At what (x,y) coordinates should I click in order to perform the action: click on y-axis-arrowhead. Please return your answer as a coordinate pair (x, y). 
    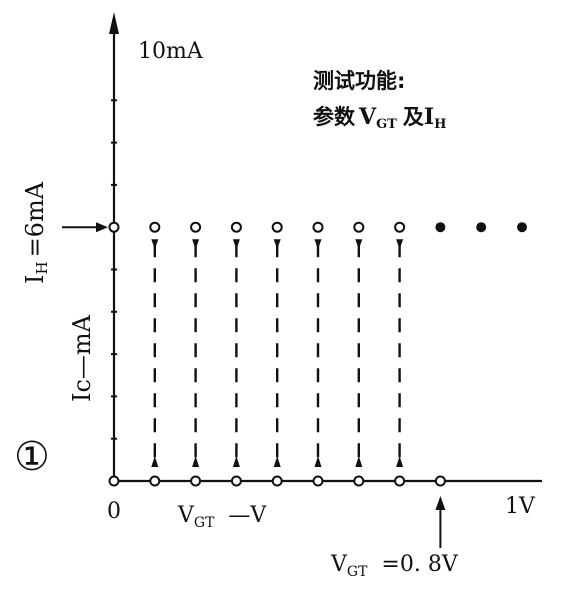
    Looking at the image, I should click on (114, 23).